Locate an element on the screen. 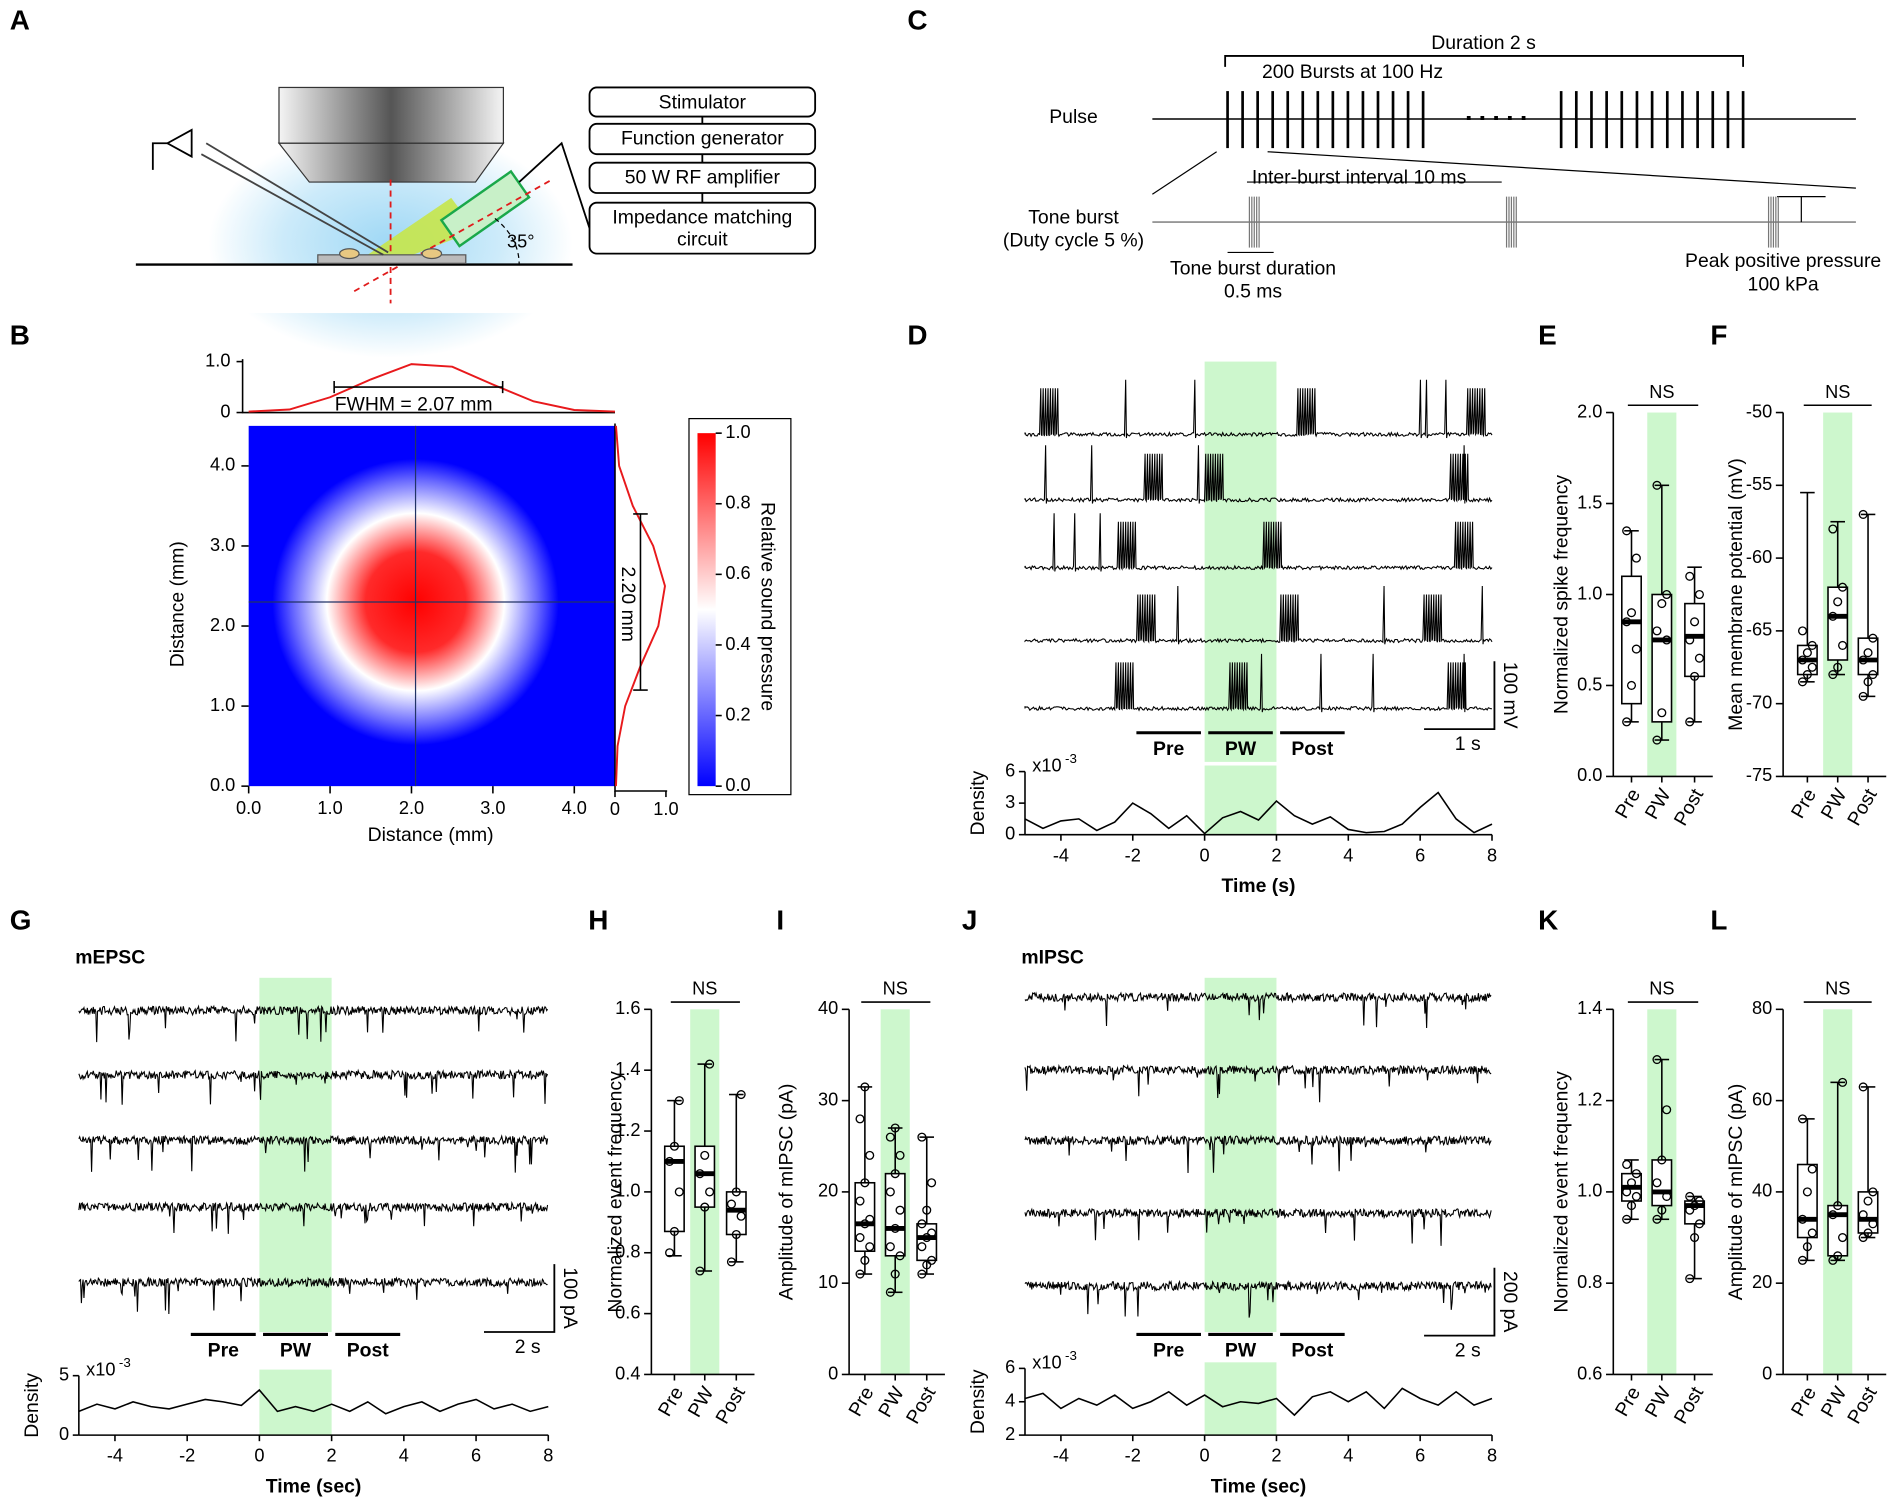  x-tick-label: -2 is located at coordinates (1133, 1456).